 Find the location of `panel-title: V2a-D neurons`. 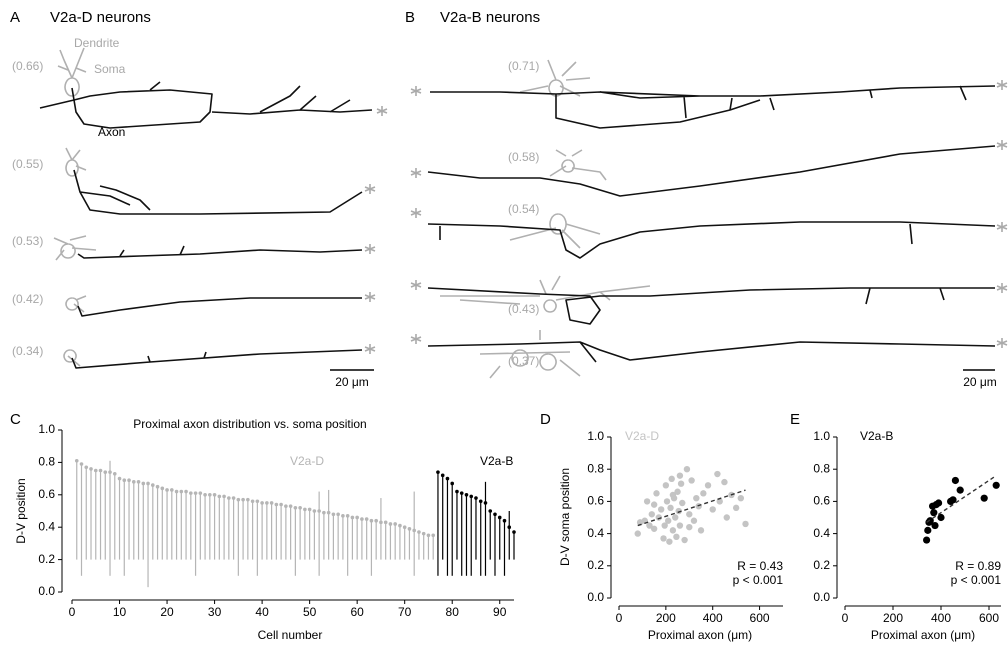

panel-title: V2a-D neurons is located at coordinates (100, 17).